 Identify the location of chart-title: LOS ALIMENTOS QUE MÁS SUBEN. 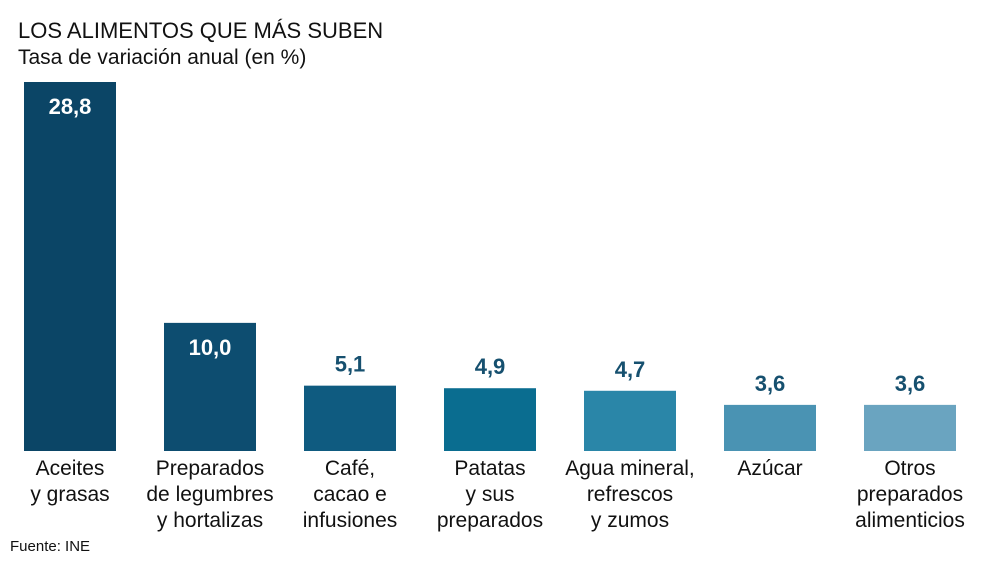
(201, 30).